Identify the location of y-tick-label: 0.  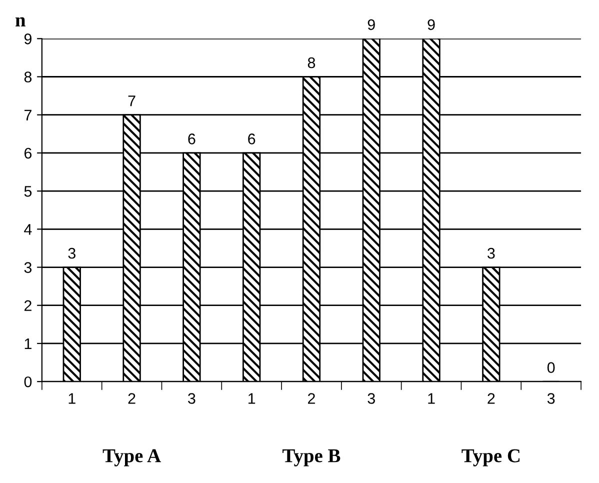
(28, 382).